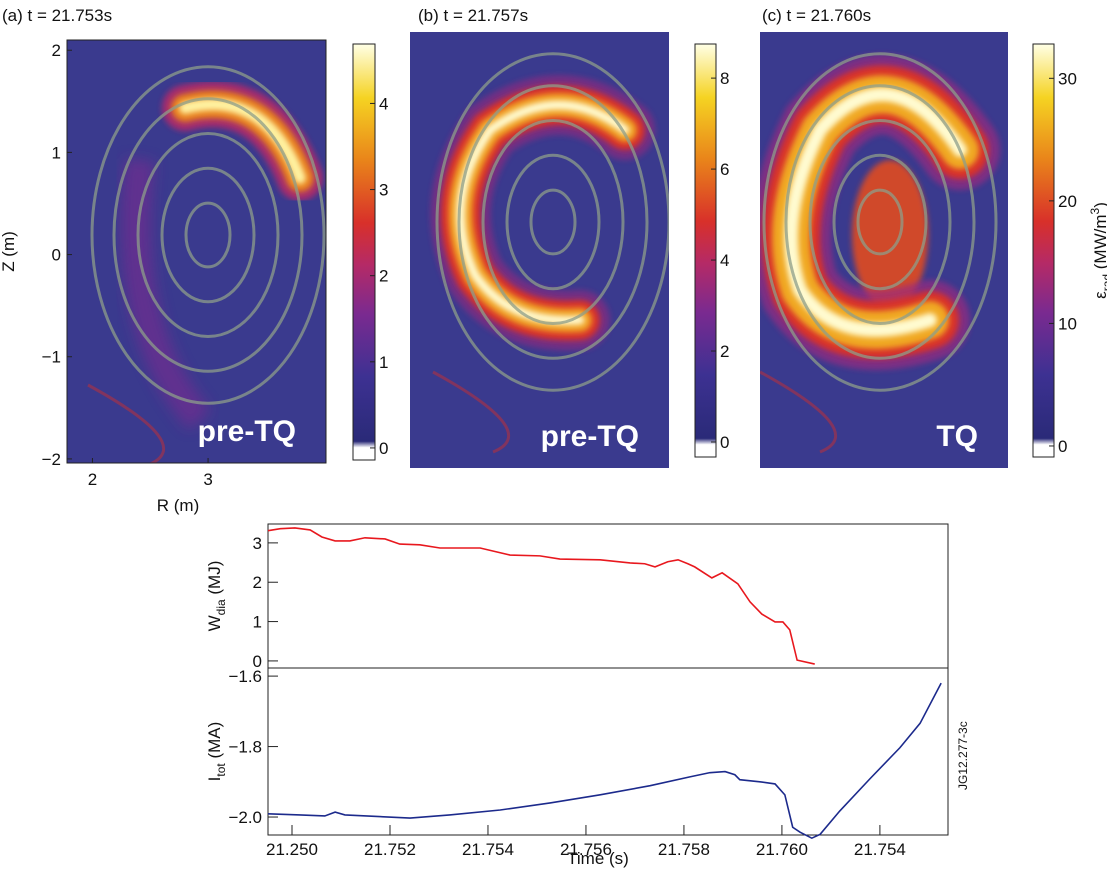  I want to click on panel-title: (a) t = 21.753s, so click(57, 15).